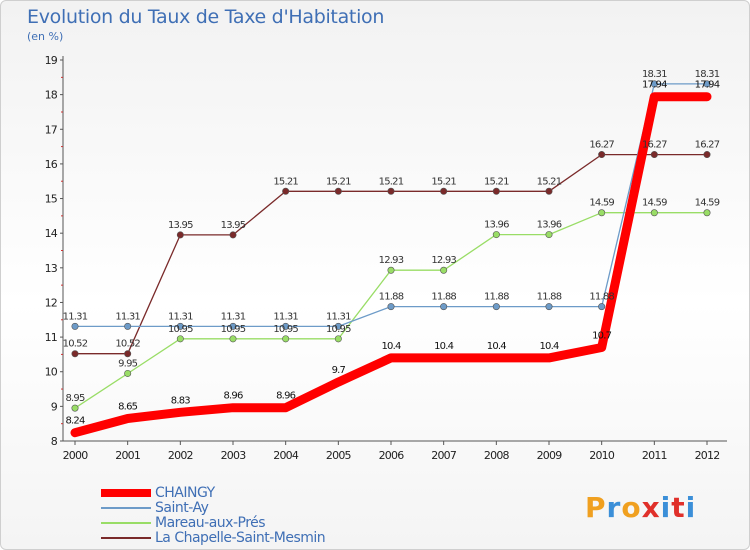 This screenshot has height=550, width=750. What do you see at coordinates (126, 507) in the screenshot?
I see `legend-swatch-saint-ay` at bounding box center [126, 507].